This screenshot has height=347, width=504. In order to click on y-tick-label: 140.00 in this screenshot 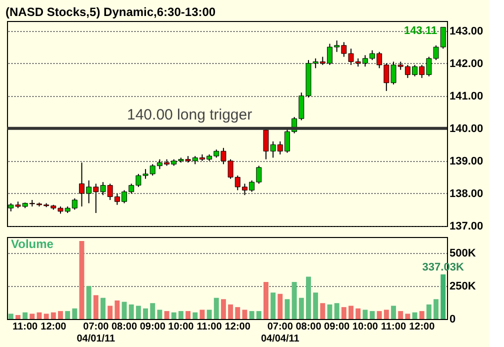, I will do `click(467, 128)`.